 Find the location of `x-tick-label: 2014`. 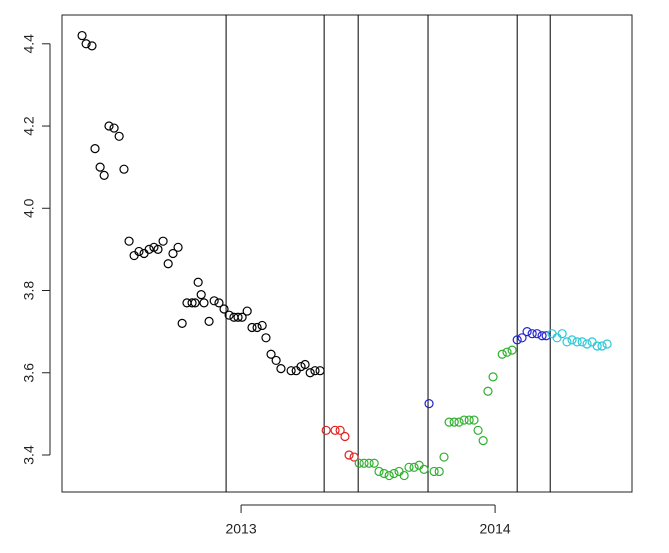

x-tick-label: 2014 is located at coordinates (495, 529).